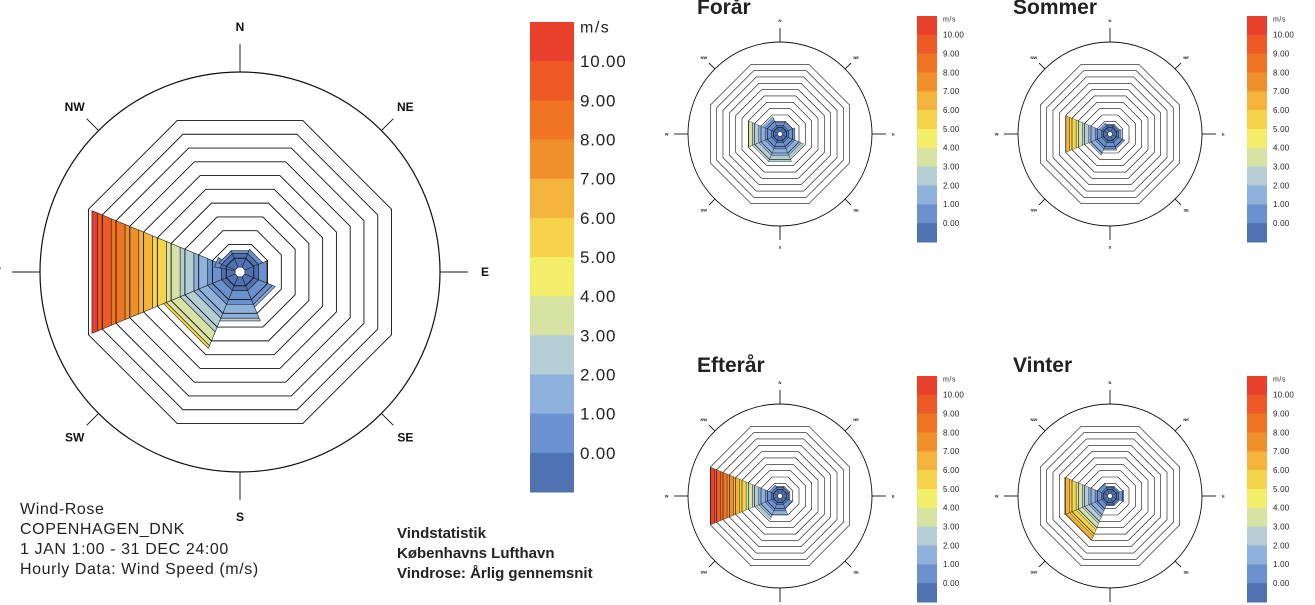 This screenshot has width=1315, height=605. Describe the element at coordinates (598, 374) in the screenshot. I see `legend-tick-label: 2.00` at that location.